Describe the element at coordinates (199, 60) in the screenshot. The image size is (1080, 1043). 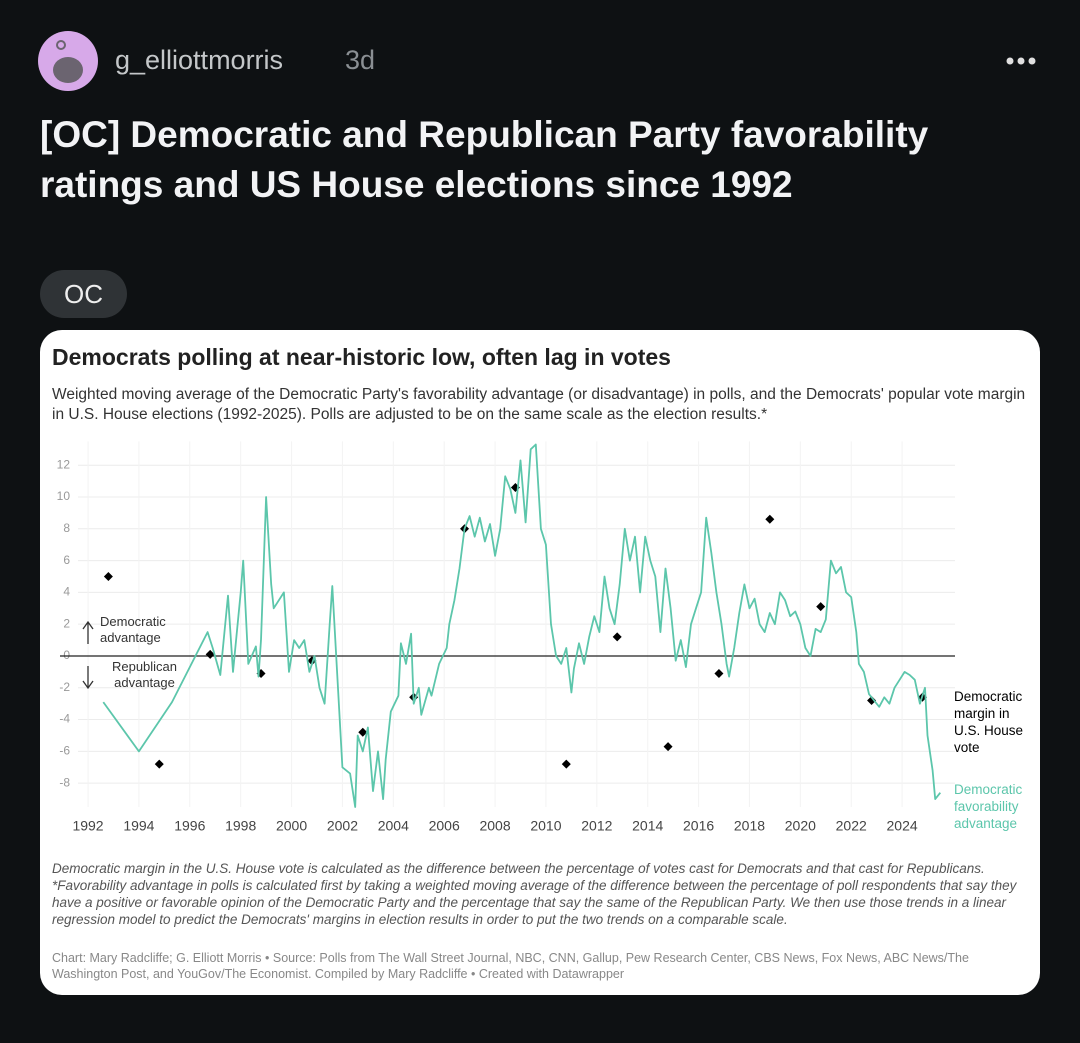
I see `username: g_elliottmorris` at that location.